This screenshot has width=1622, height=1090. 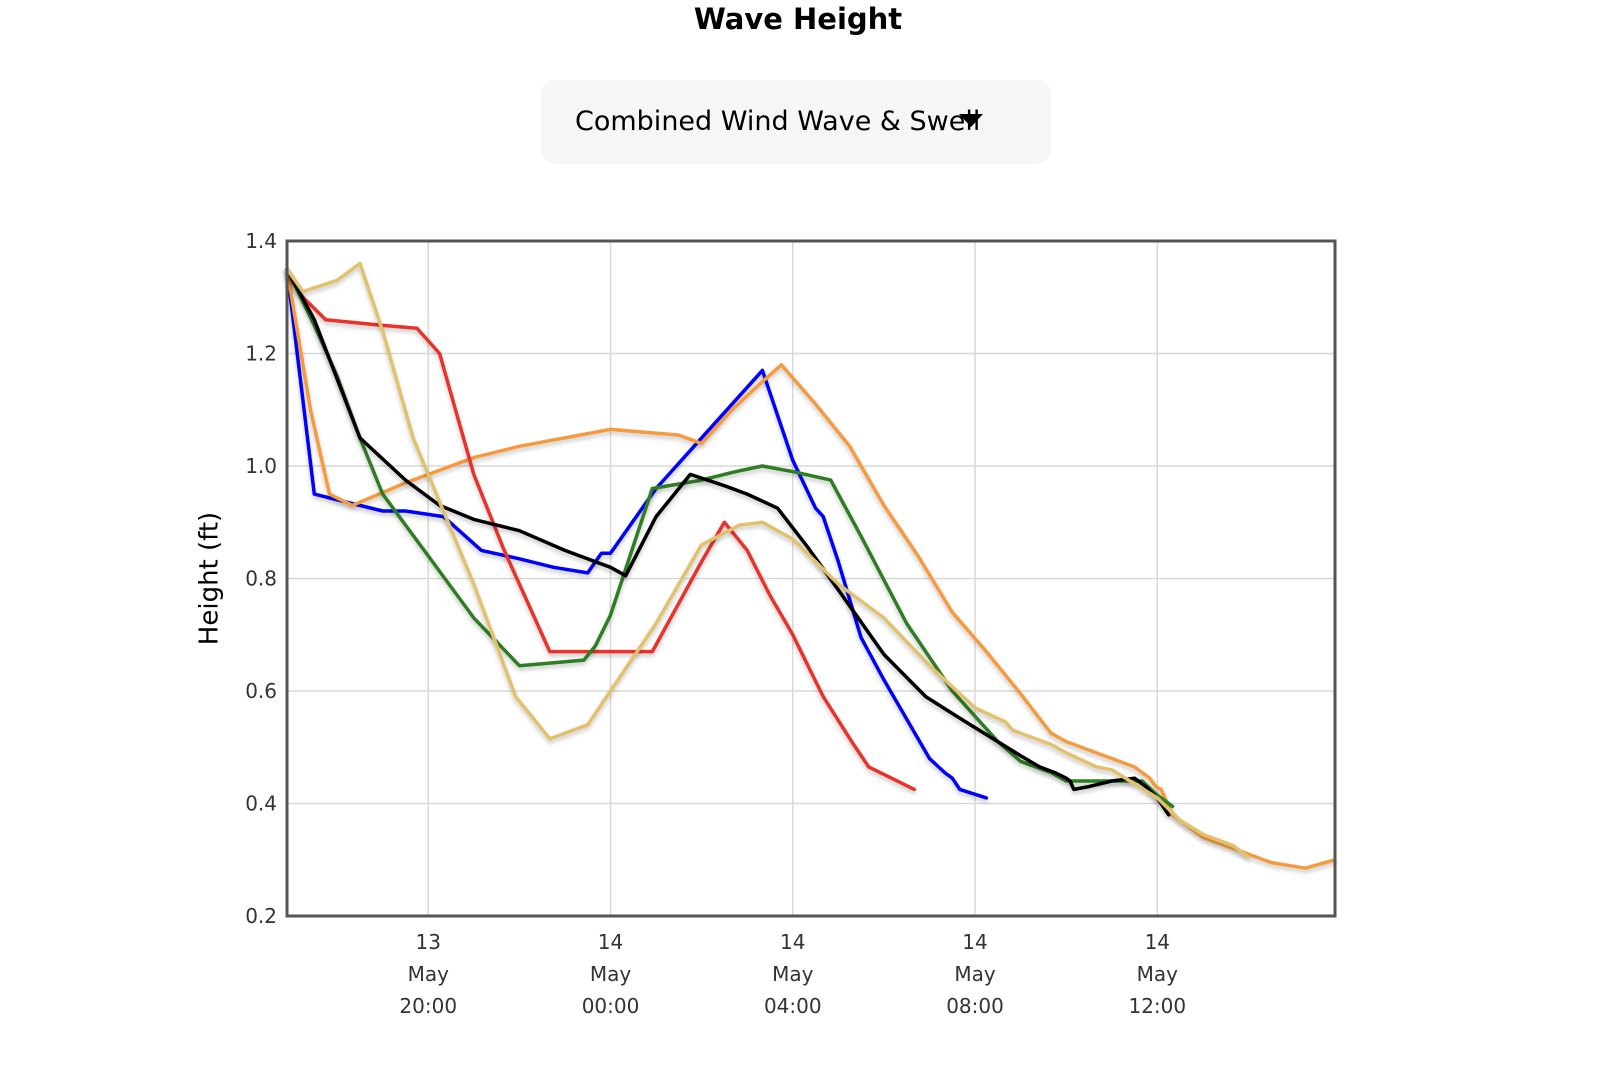 What do you see at coordinates (261, 241) in the screenshot?
I see `y-tick-label: 1.4` at bounding box center [261, 241].